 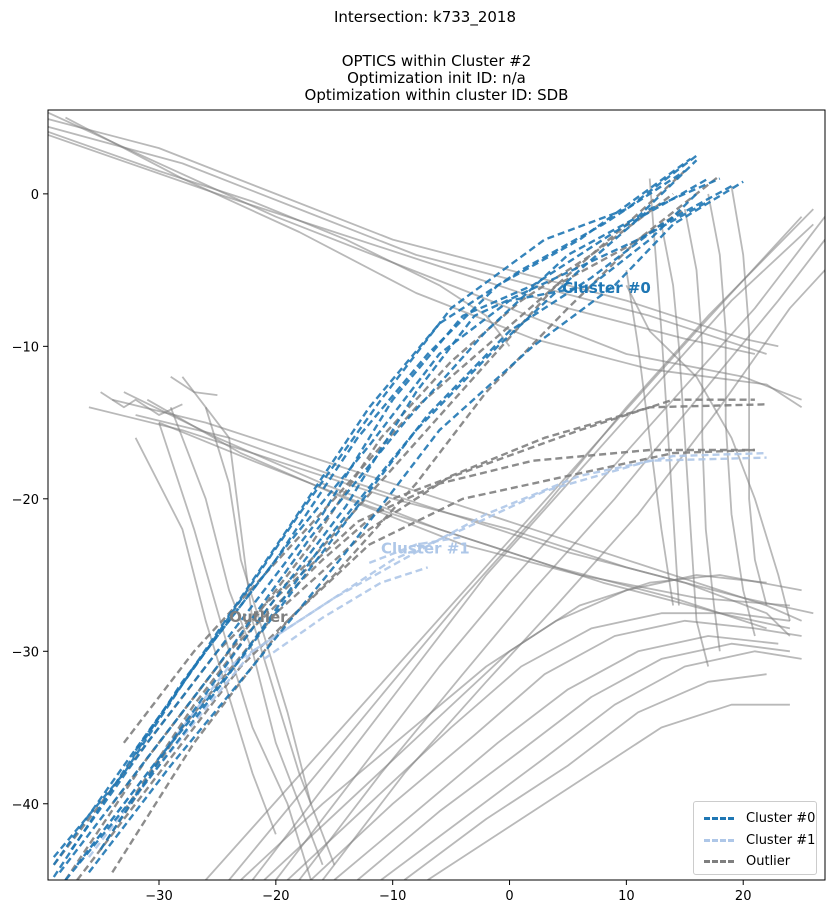 I want to click on x-tick-label: −10, so click(x=392, y=896).